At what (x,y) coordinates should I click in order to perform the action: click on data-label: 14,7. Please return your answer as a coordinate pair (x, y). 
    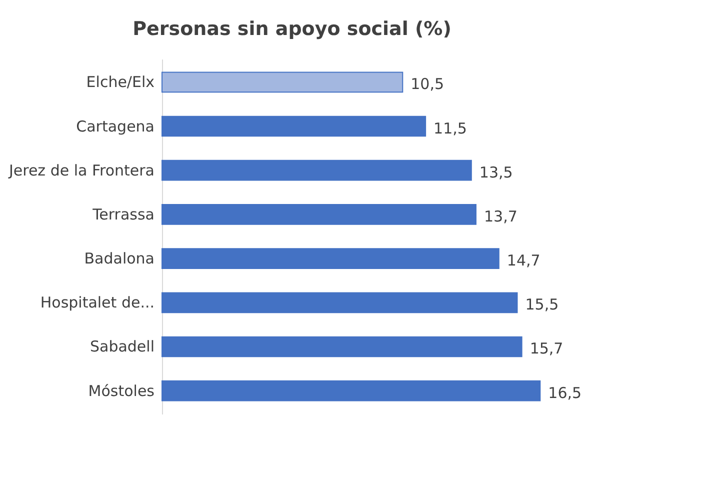
    Looking at the image, I should click on (523, 261).